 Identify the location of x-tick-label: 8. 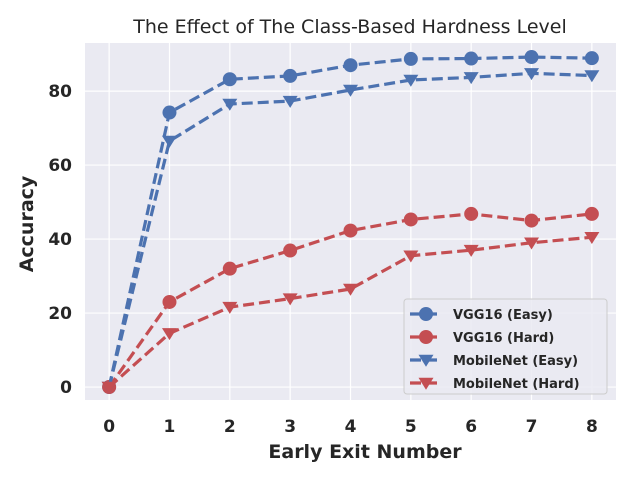
(592, 427).